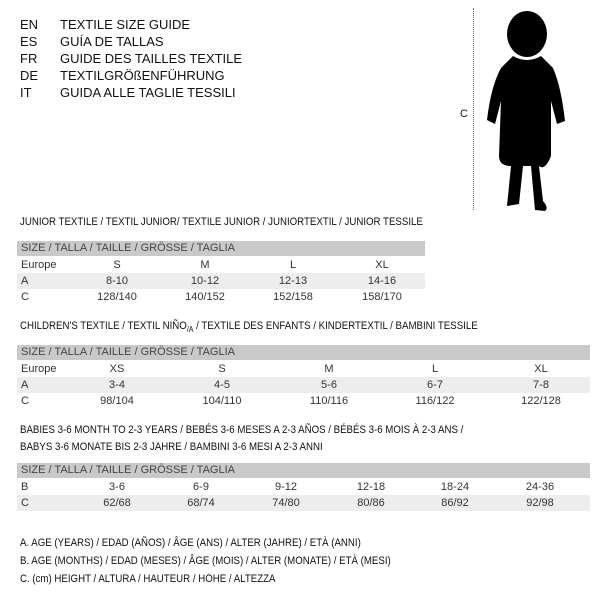 The width and height of the screenshot is (600, 600). I want to click on table-row: C 128/140 140/152 152/158 158/170, so click(221, 297).